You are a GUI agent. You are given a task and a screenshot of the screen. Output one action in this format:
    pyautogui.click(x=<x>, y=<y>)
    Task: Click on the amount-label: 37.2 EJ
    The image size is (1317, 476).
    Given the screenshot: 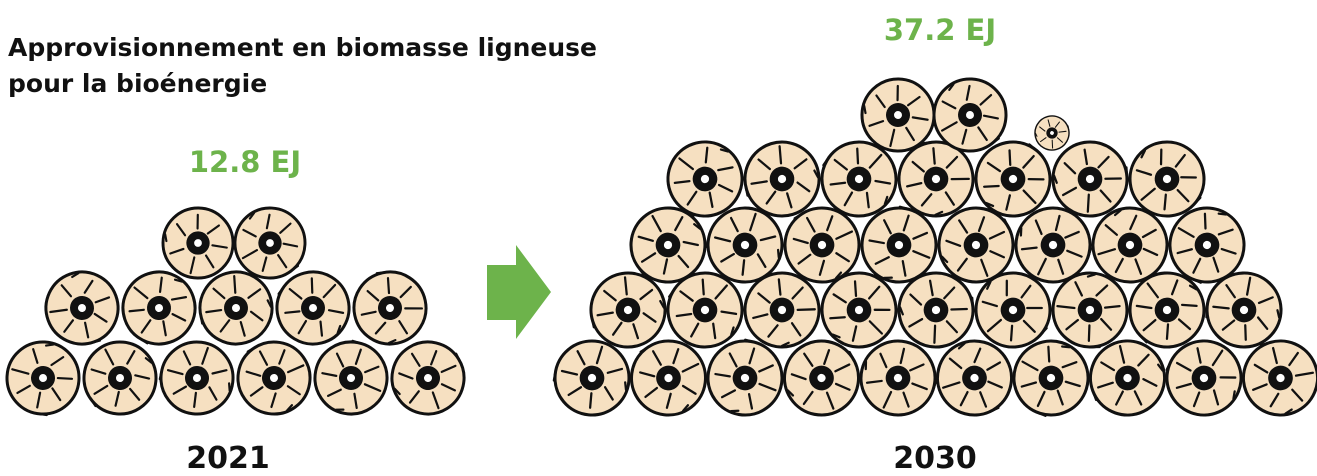 What is the action you would take?
    pyautogui.click(x=940, y=30)
    